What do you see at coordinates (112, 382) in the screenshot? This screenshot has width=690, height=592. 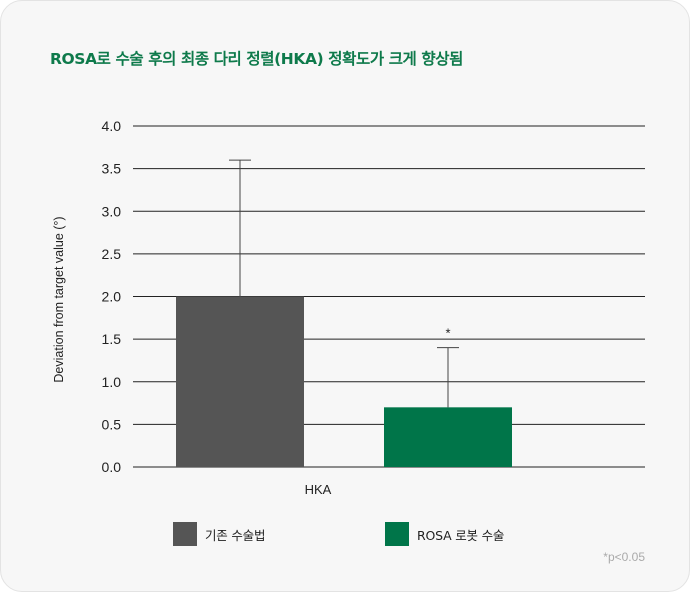 I see `y-tick-label: 1.0` at bounding box center [112, 382].